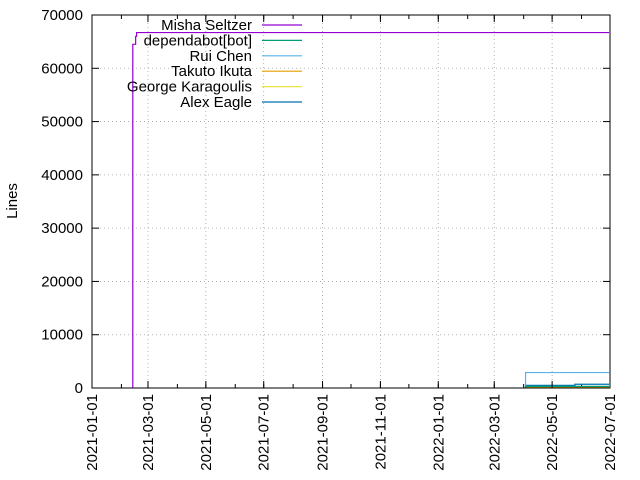 The height and width of the screenshot is (480, 640). What do you see at coordinates (62, 15) in the screenshot?
I see `y-tick-label: 70000` at bounding box center [62, 15].